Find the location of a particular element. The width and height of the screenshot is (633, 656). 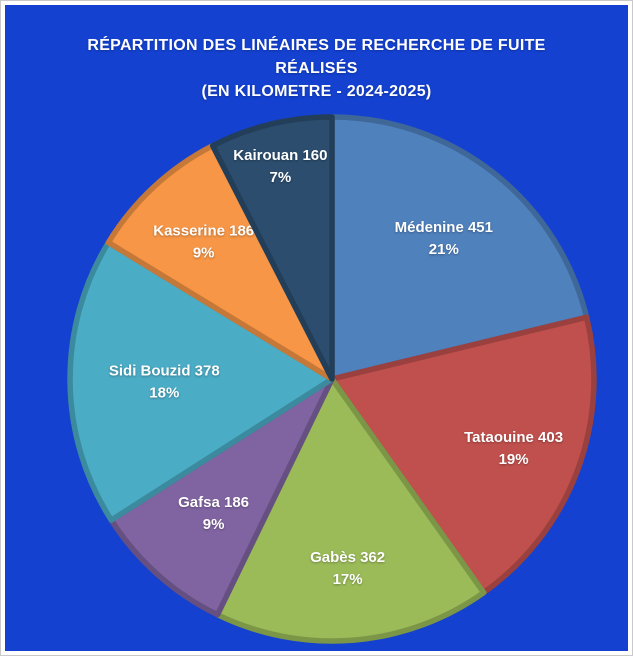

slice-label-medenine: Médenine 451 21% is located at coordinates (444, 238).